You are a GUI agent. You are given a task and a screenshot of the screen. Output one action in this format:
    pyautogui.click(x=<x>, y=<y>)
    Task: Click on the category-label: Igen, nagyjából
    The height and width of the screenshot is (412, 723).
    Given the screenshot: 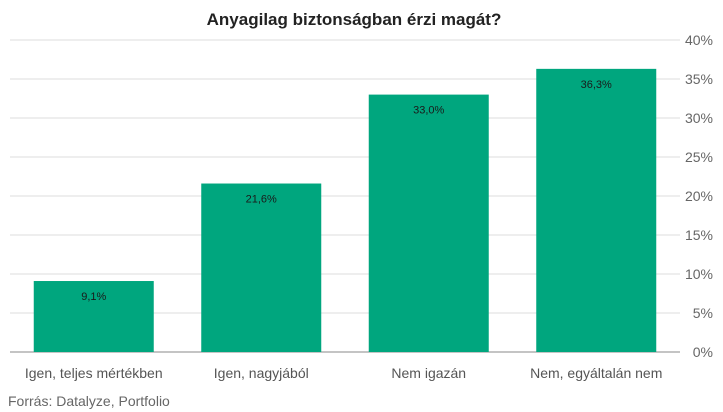 What is the action you would take?
    pyautogui.click(x=261, y=373)
    